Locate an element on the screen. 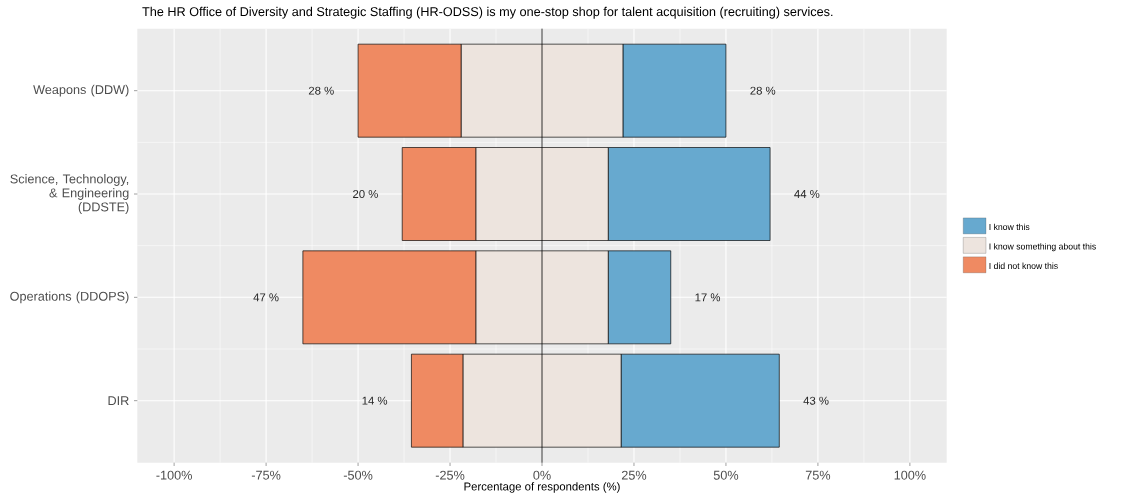 This screenshot has width=1124, height=504. y-tick-label: Science, Technology, & Engineering (DDSTE) is located at coordinates (69, 194).